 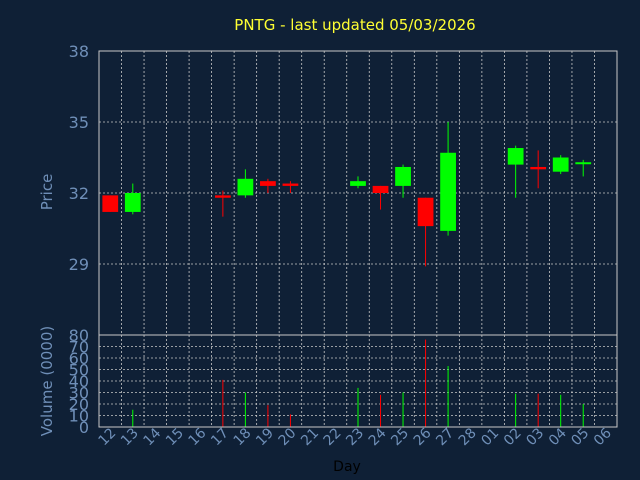 I want to click on volume-tick-label: 70, so click(x=79, y=347).